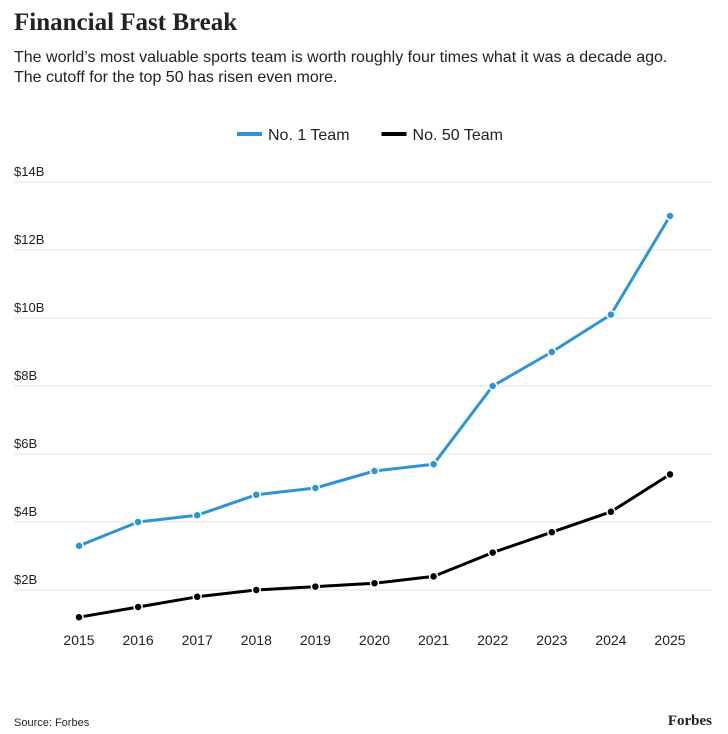 This screenshot has height=734, width=728. What do you see at coordinates (25, 443) in the screenshot?
I see `y-tick-label: $6B` at bounding box center [25, 443].